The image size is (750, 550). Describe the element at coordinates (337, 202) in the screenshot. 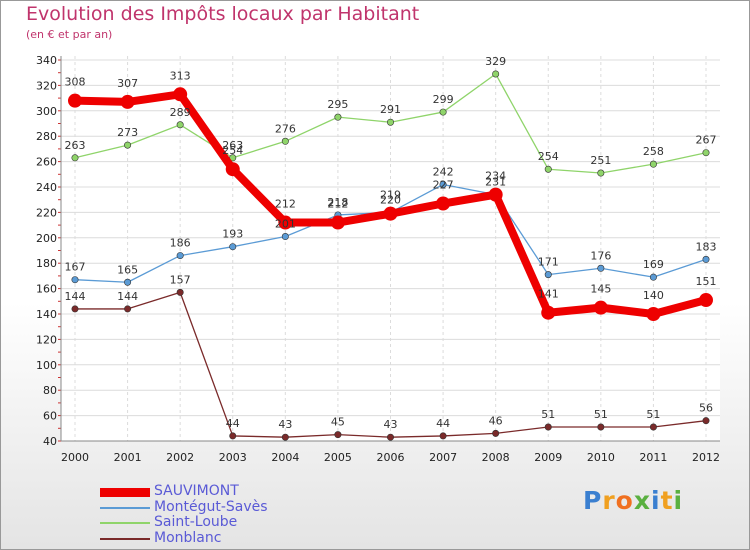

I see `data-label-1: 218` at that location.